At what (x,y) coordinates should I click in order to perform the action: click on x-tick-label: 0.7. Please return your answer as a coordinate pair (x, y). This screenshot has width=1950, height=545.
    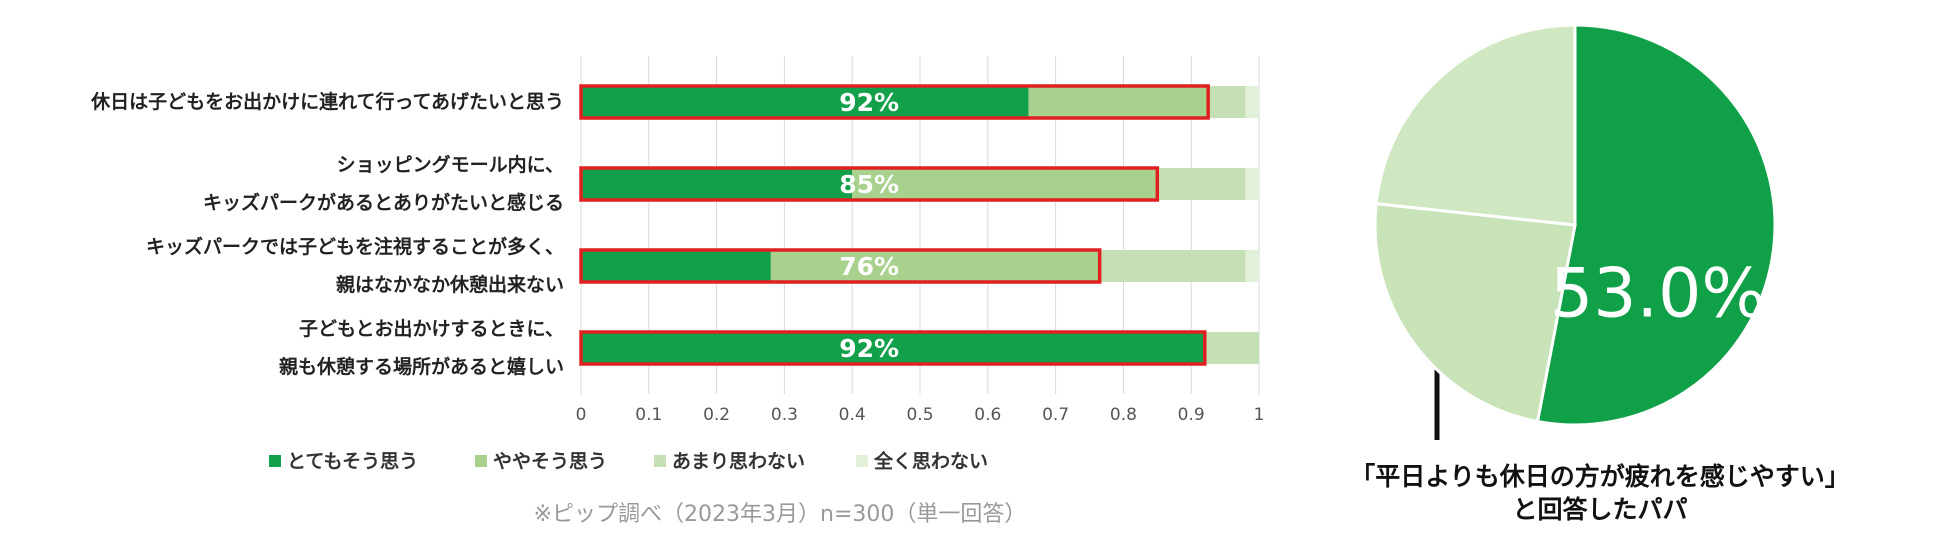
    Looking at the image, I should click on (1055, 415).